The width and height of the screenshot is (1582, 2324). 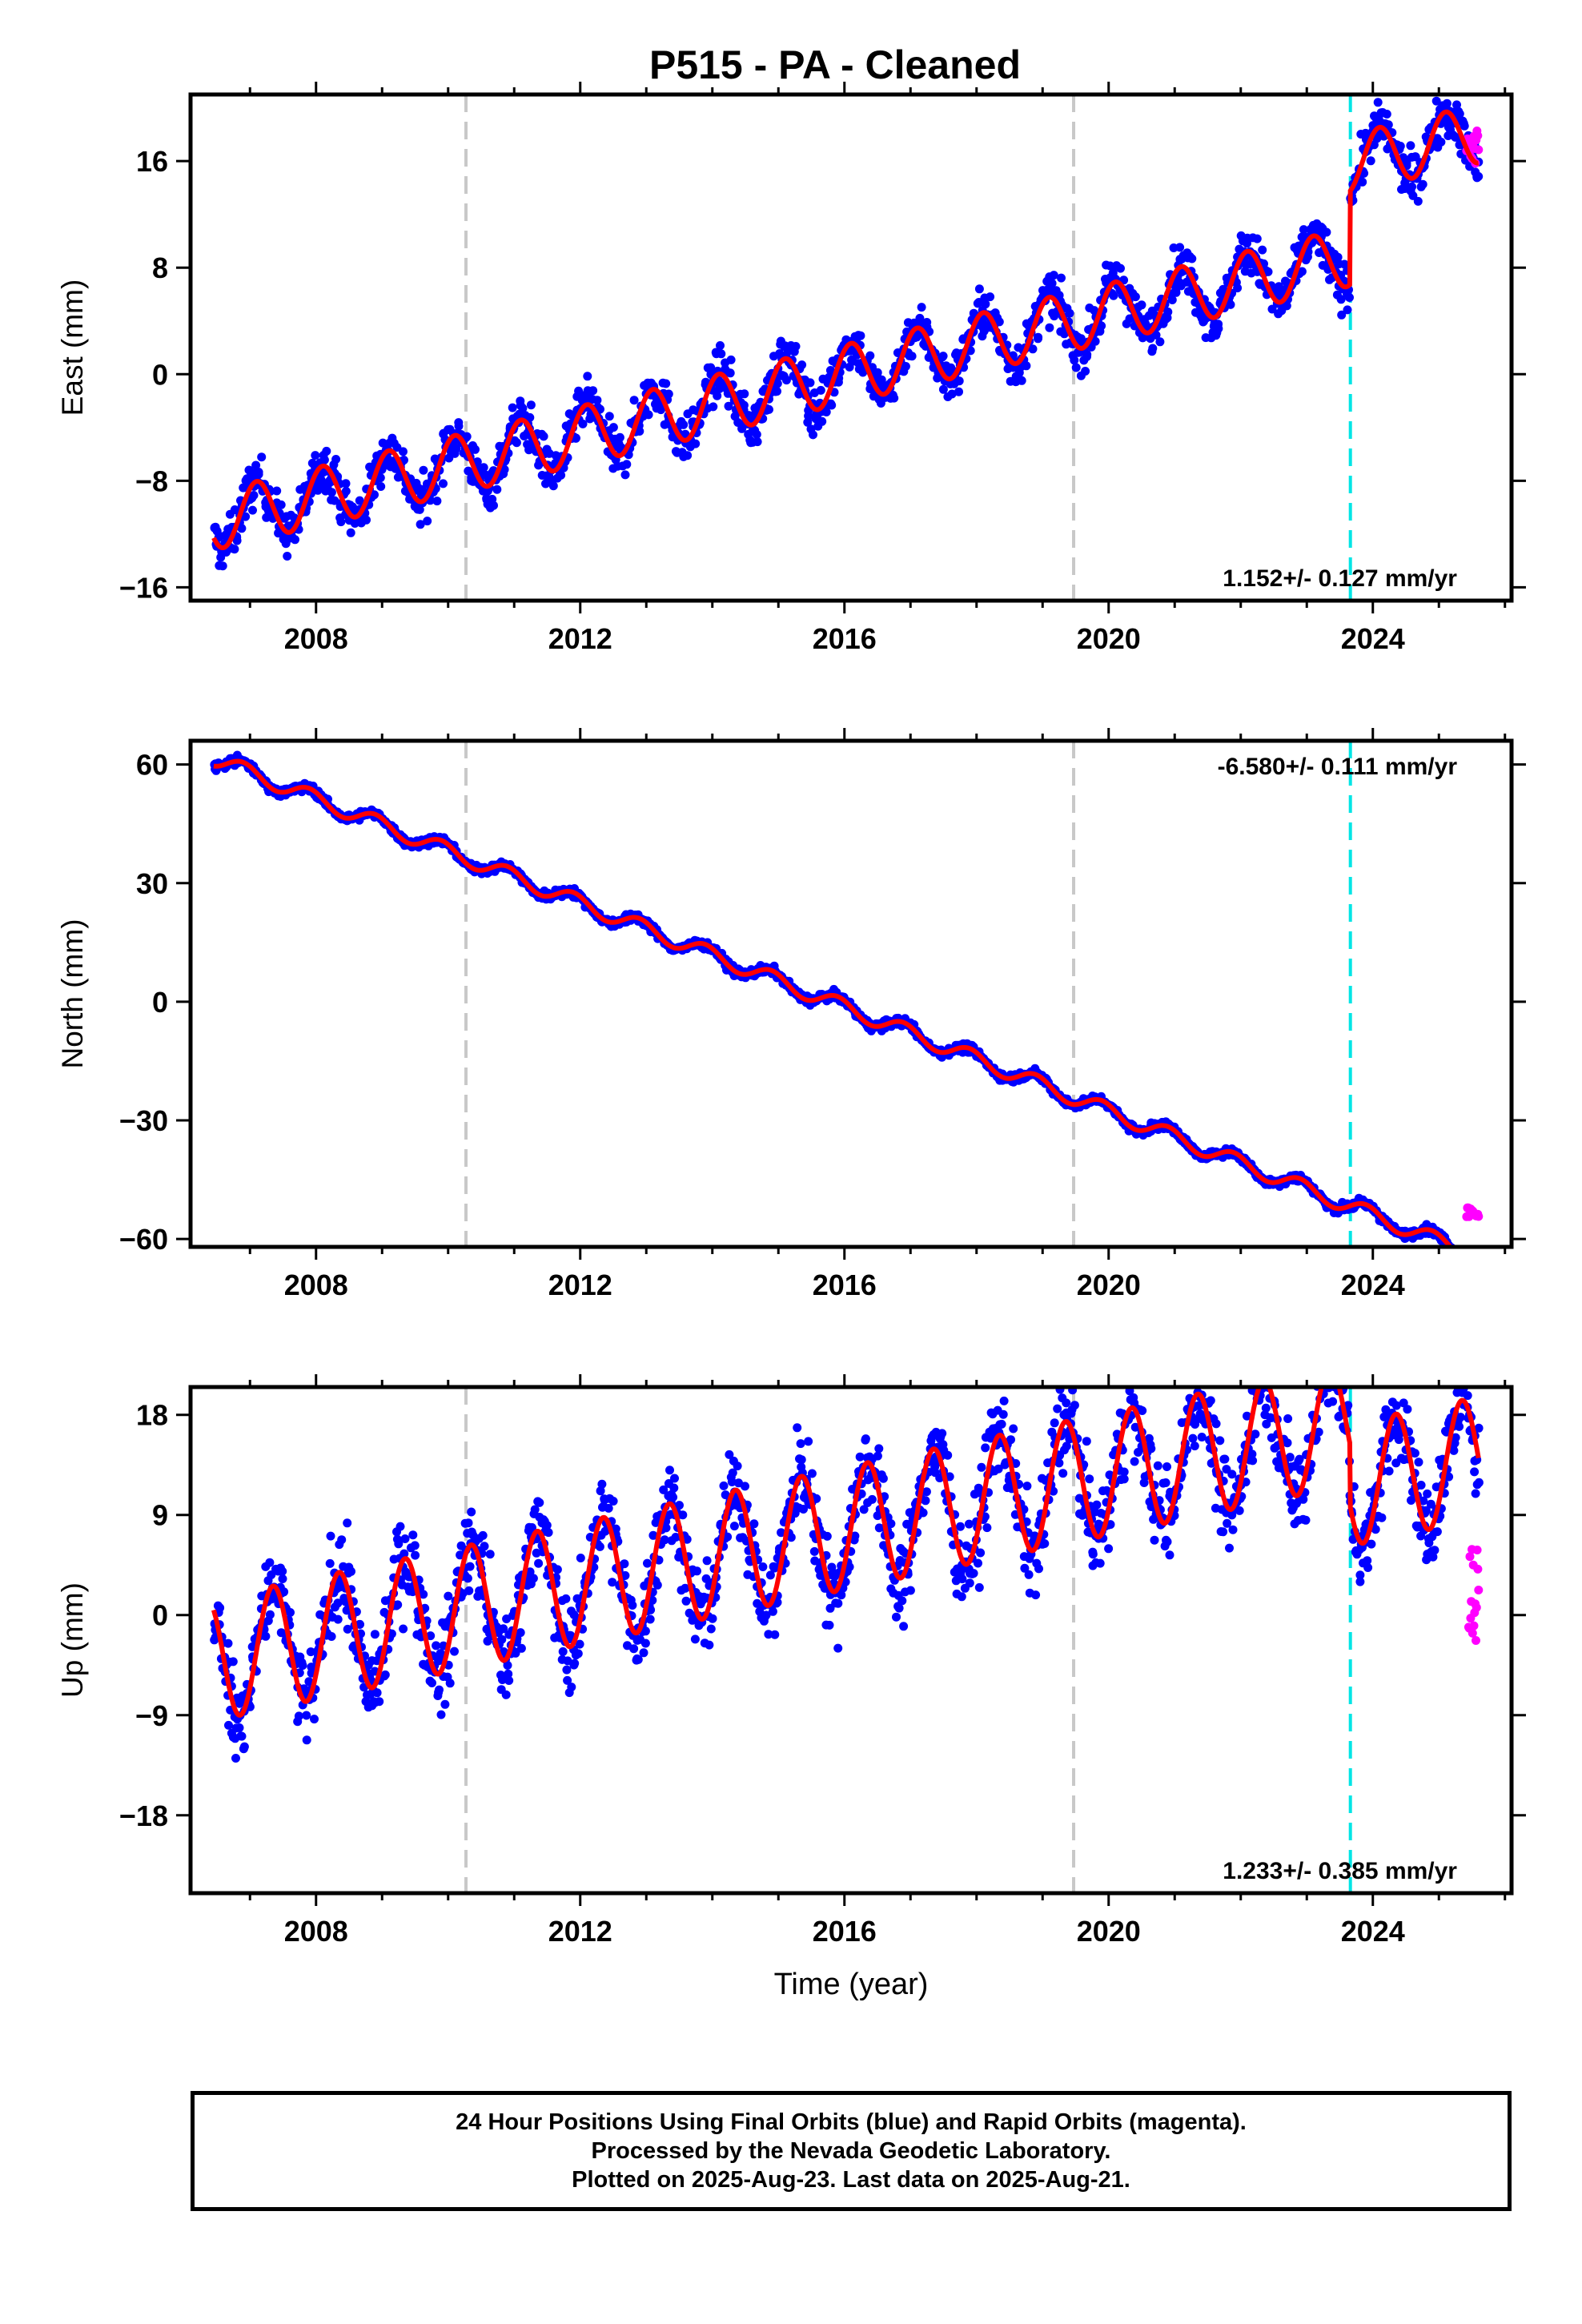 What do you see at coordinates (1340, 578) in the screenshot?
I see `rate-label: 1.152+/- 0.127 mm/yr` at bounding box center [1340, 578].